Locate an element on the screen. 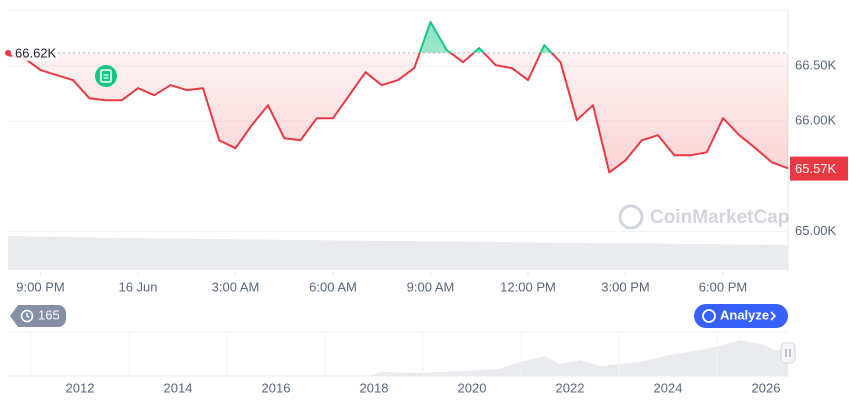 This screenshot has height=401, width=860. navigator-year: 2022 is located at coordinates (570, 387).